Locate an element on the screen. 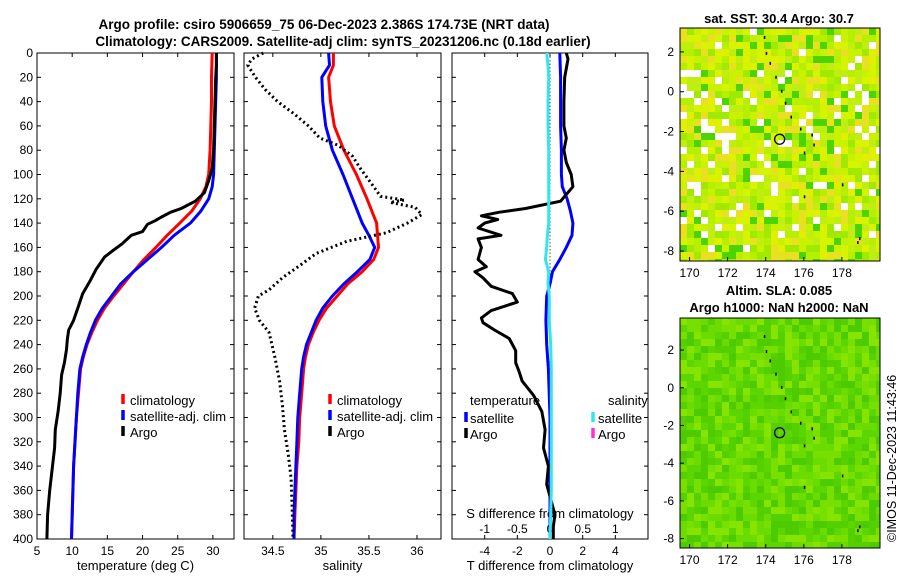 This screenshot has height=580, width=900. x-tick-label: 35 is located at coordinates (321, 551).